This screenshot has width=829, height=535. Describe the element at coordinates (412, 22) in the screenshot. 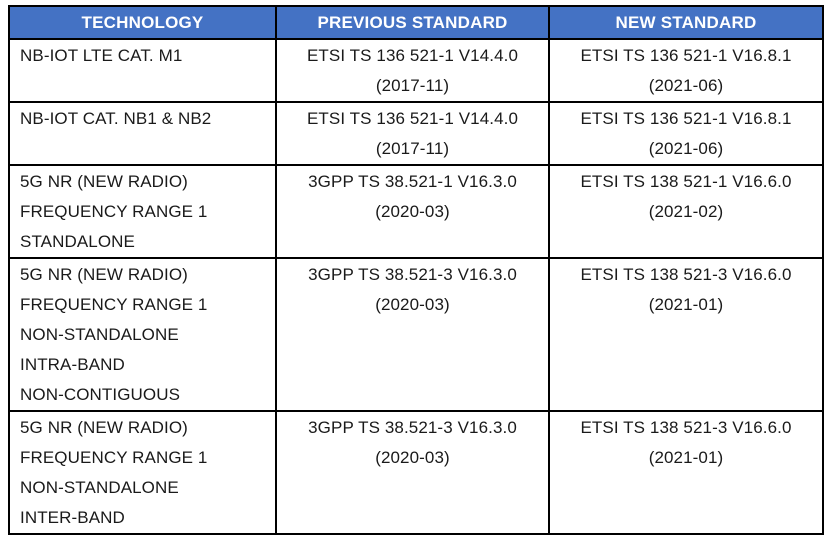

I see `column-header-previous-standard: PREVIOUS STANDARD` at that location.